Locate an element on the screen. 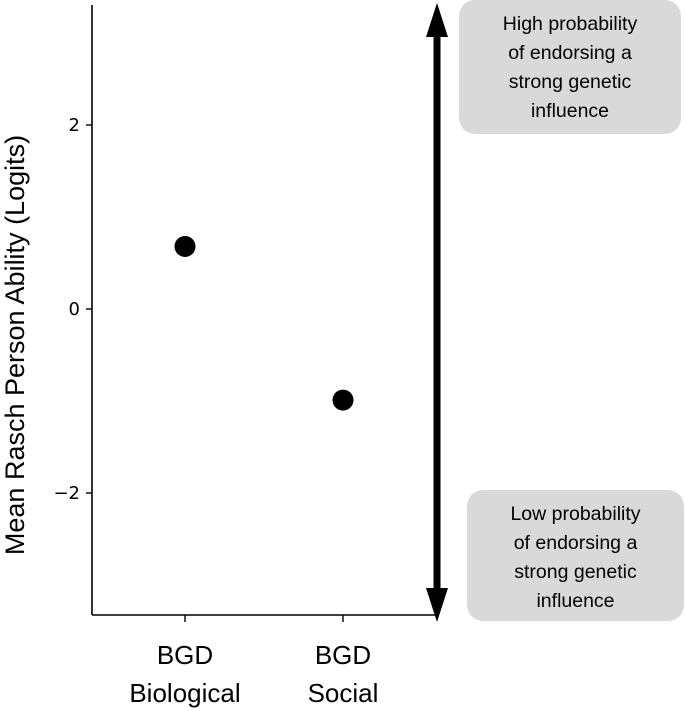 Image resolution: width=685 pixels, height=711 pixels. y-axis-label: Mean Rasch Person Ability (Logits) is located at coordinates (15, 345).